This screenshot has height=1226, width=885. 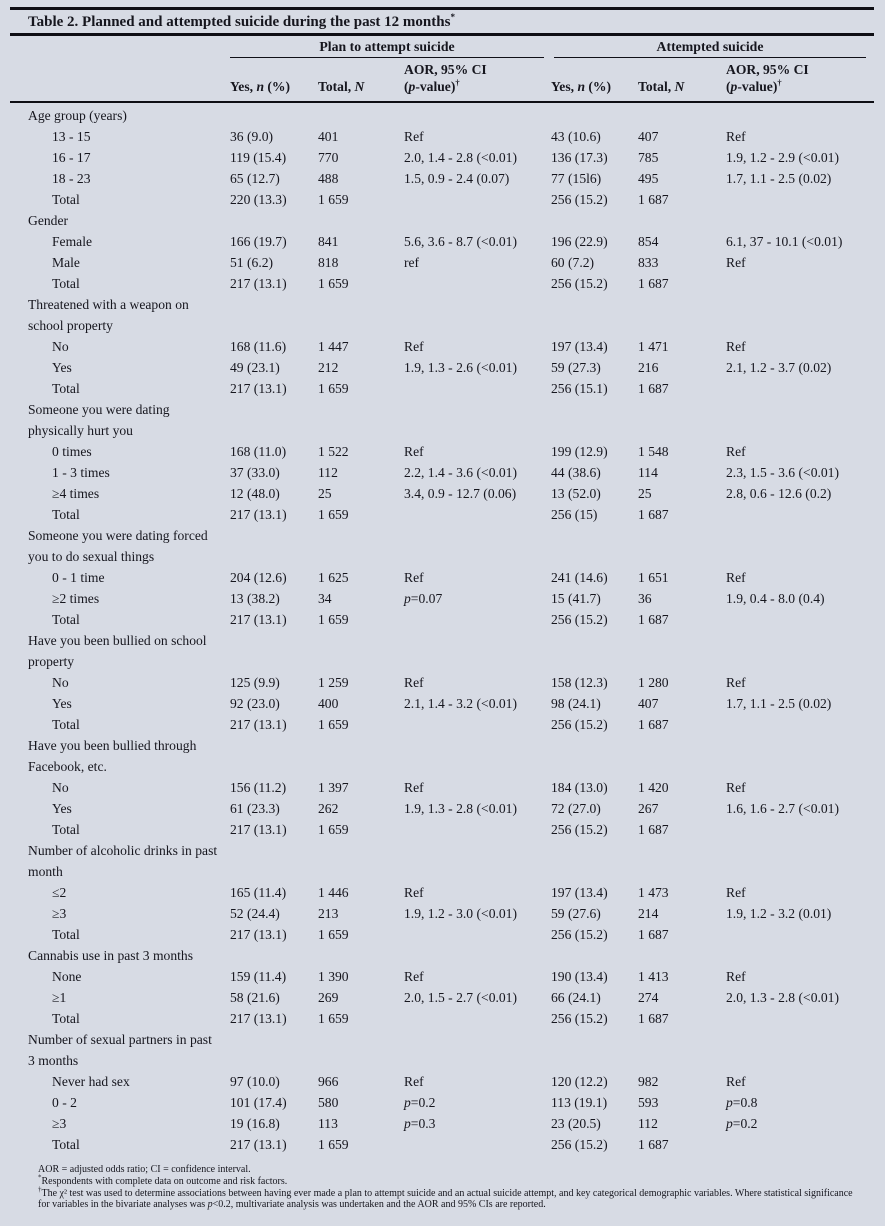 What do you see at coordinates (328, 1123) in the screenshot?
I see `cell-plan-total: 113` at bounding box center [328, 1123].